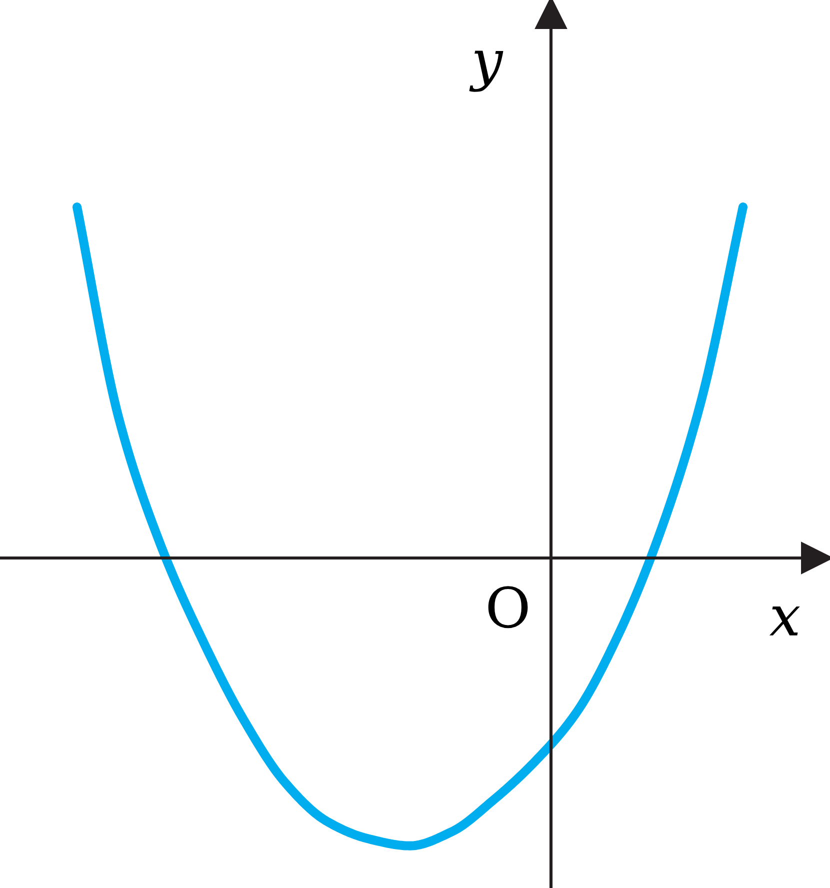 Image resolution: width=830 pixels, height=888 pixels. What do you see at coordinates (785, 621) in the screenshot?
I see `x-axis-title: x` at bounding box center [785, 621].